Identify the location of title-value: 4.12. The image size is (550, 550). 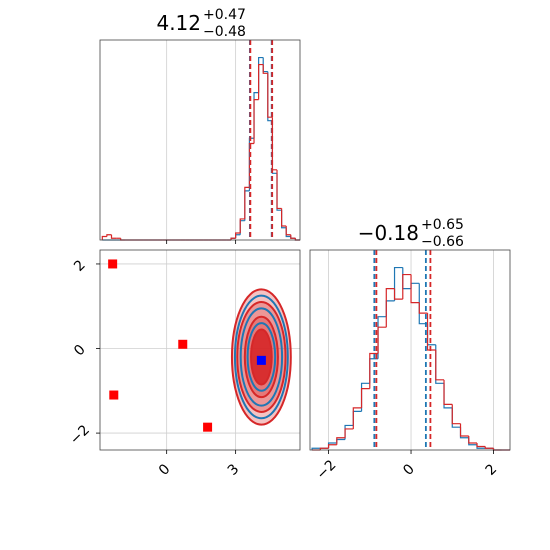
(178, 23).